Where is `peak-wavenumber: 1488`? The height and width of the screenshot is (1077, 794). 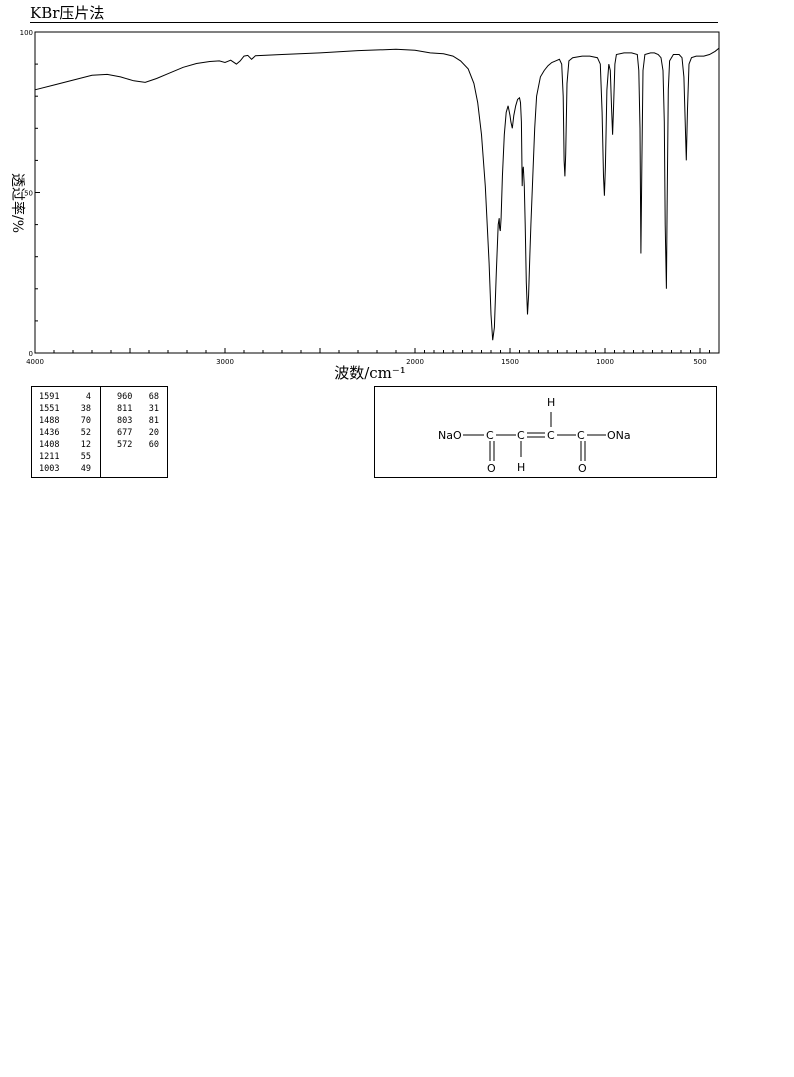 peak-wavenumber: 1488 is located at coordinates (49, 421).